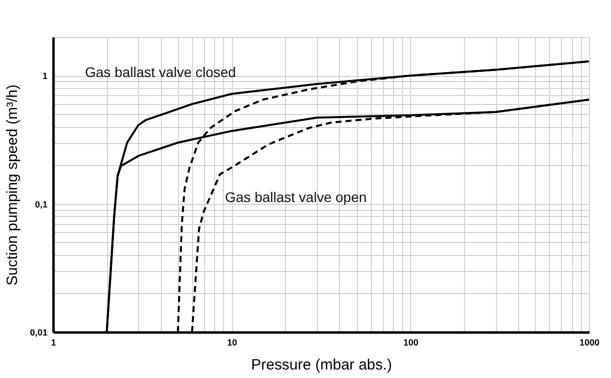 This screenshot has height=378, width=611. Describe the element at coordinates (410, 343) in the screenshot. I see `x-tick-label: 100` at that location.